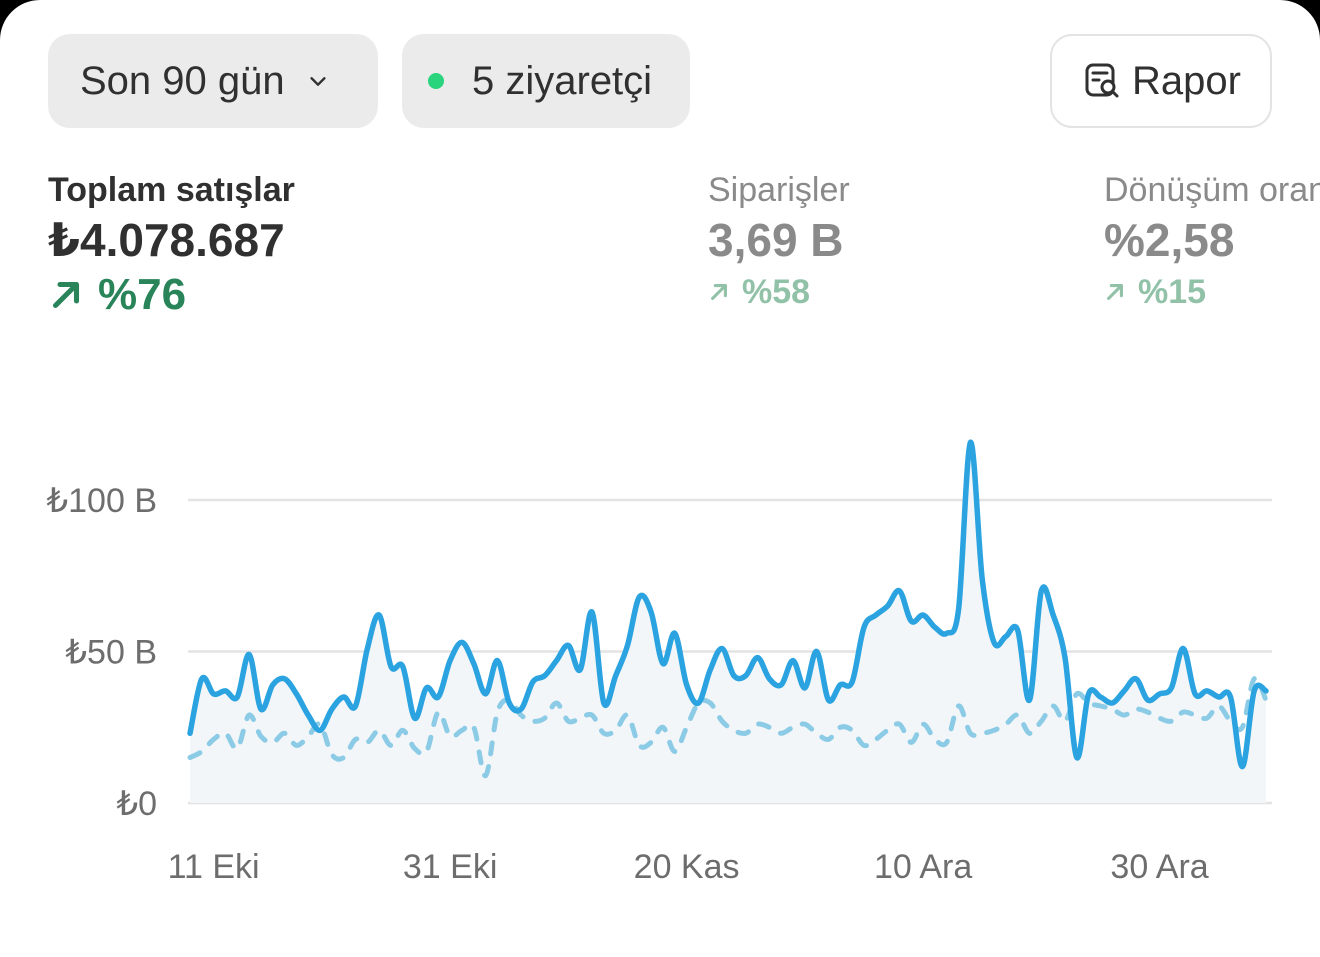  What do you see at coordinates (214, 867) in the screenshot?
I see `x-tick-label: 11 Eki` at bounding box center [214, 867].